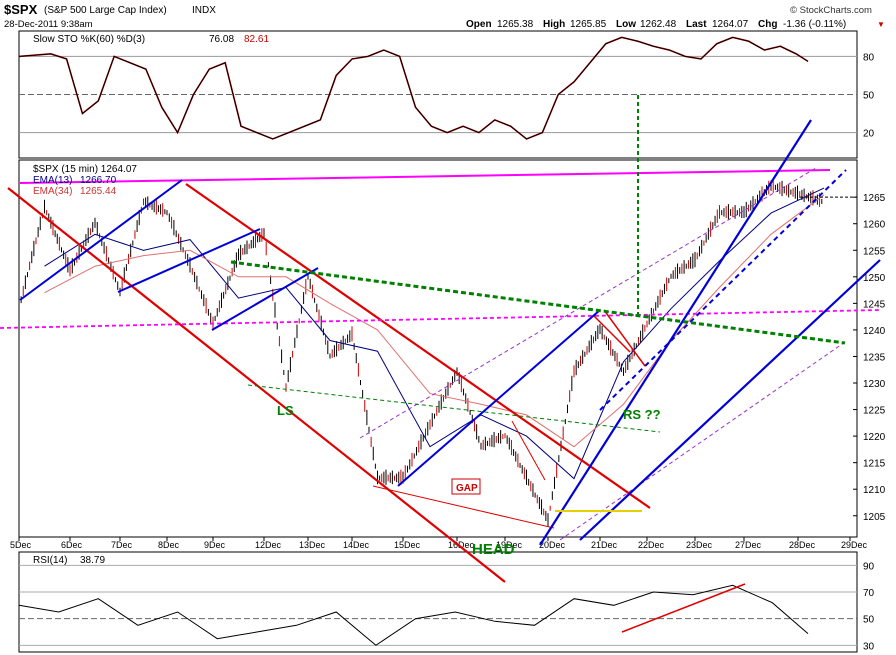 Image resolution: width=896 pixels, height=655 pixels. Describe the element at coordinates (463, 507) in the screenshot. I see `head-low-line` at that location.